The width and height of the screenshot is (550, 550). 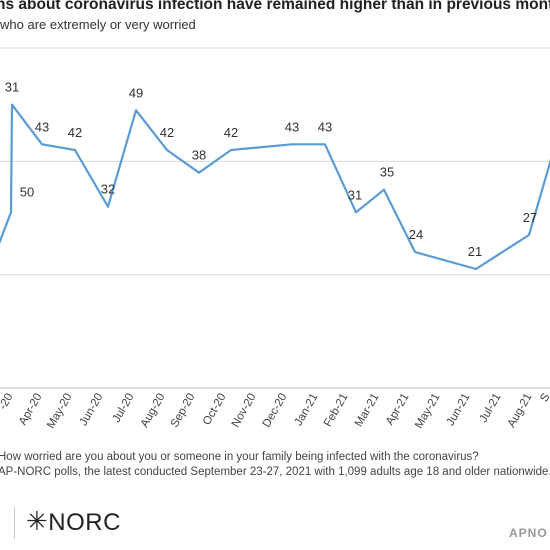 I want to click on x-tick-label: Jun-21, so click(x=459, y=410).